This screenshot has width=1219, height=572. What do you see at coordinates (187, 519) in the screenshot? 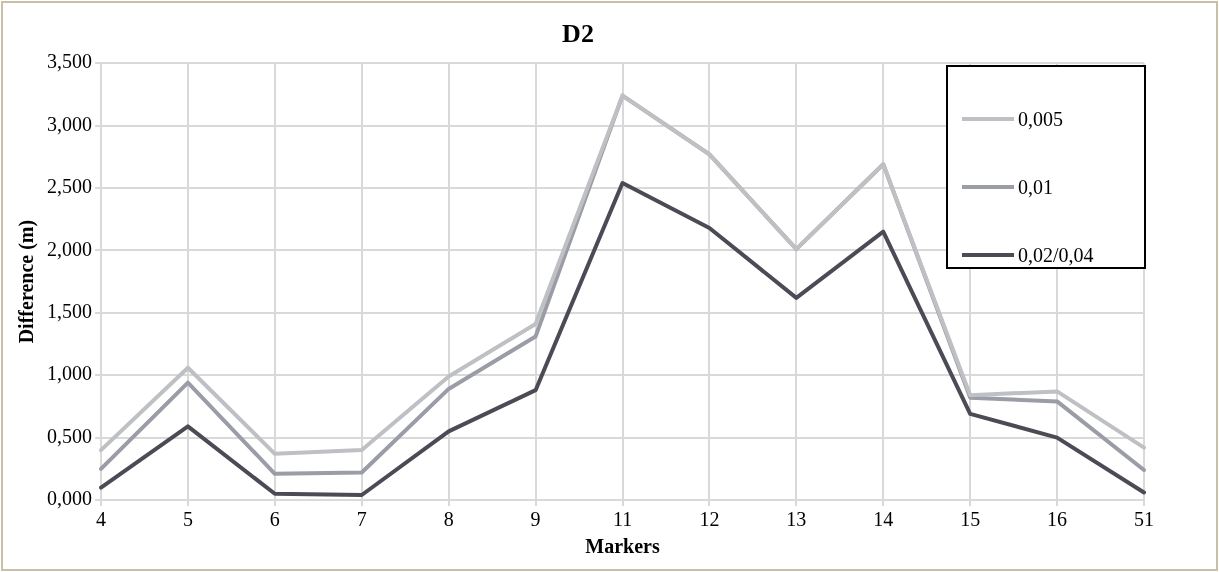
I see `x-tick-label: 5` at bounding box center [187, 519].